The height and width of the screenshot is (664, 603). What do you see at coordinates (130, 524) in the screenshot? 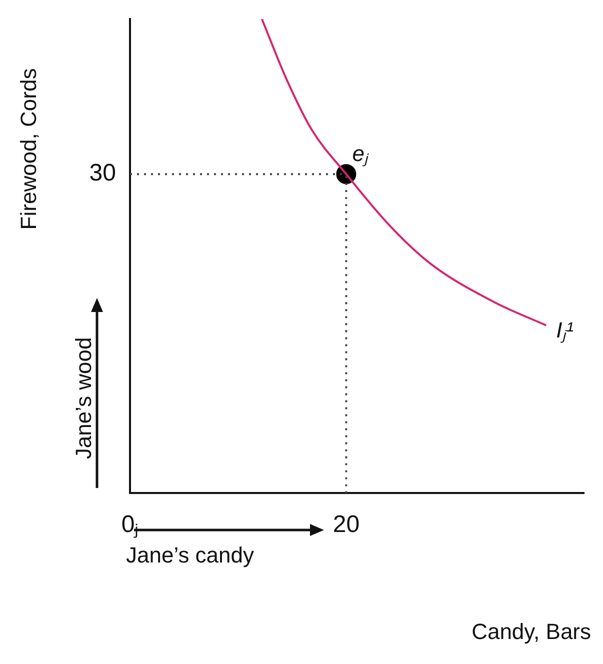
I see `x-tick-label: 0ⱼ` at bounding box center [130, 524].